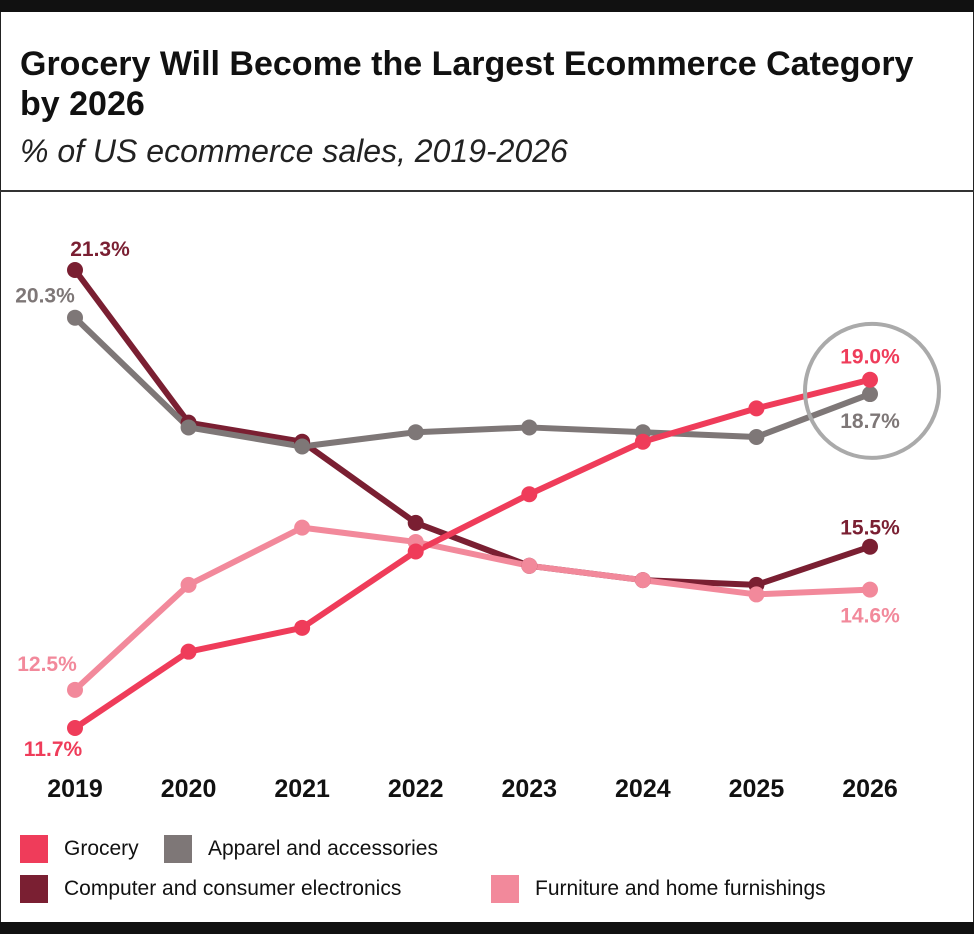 This screenshot has height=934, width=974. I want to click on highlight-circle, so click(872, 390).